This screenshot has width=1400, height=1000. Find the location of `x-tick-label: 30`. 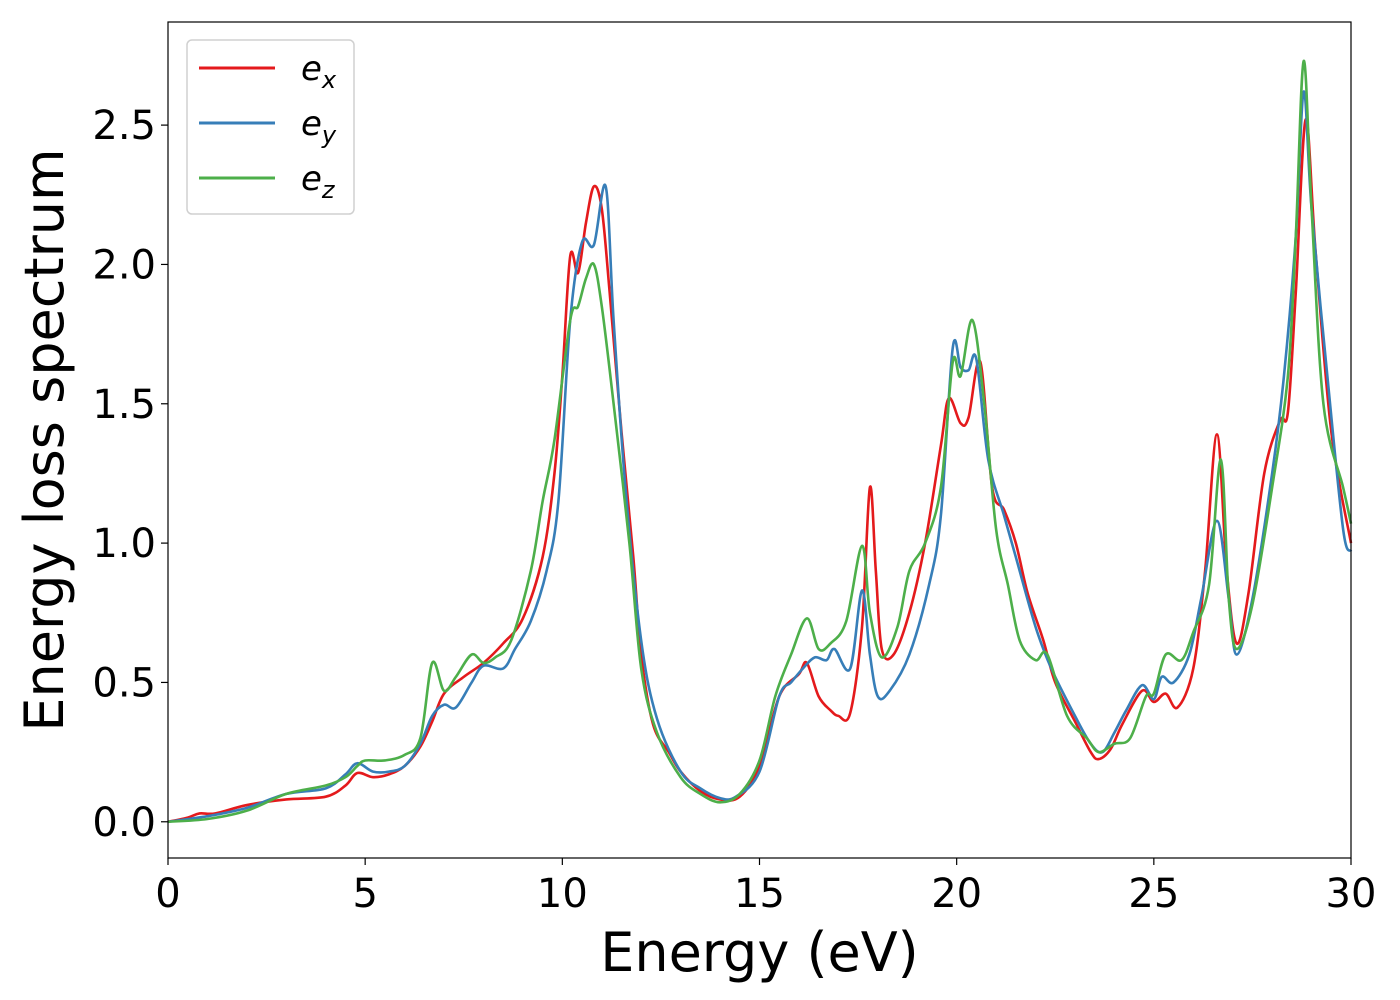

x-tick-label: 30 is located at coordinates (1351, 894).